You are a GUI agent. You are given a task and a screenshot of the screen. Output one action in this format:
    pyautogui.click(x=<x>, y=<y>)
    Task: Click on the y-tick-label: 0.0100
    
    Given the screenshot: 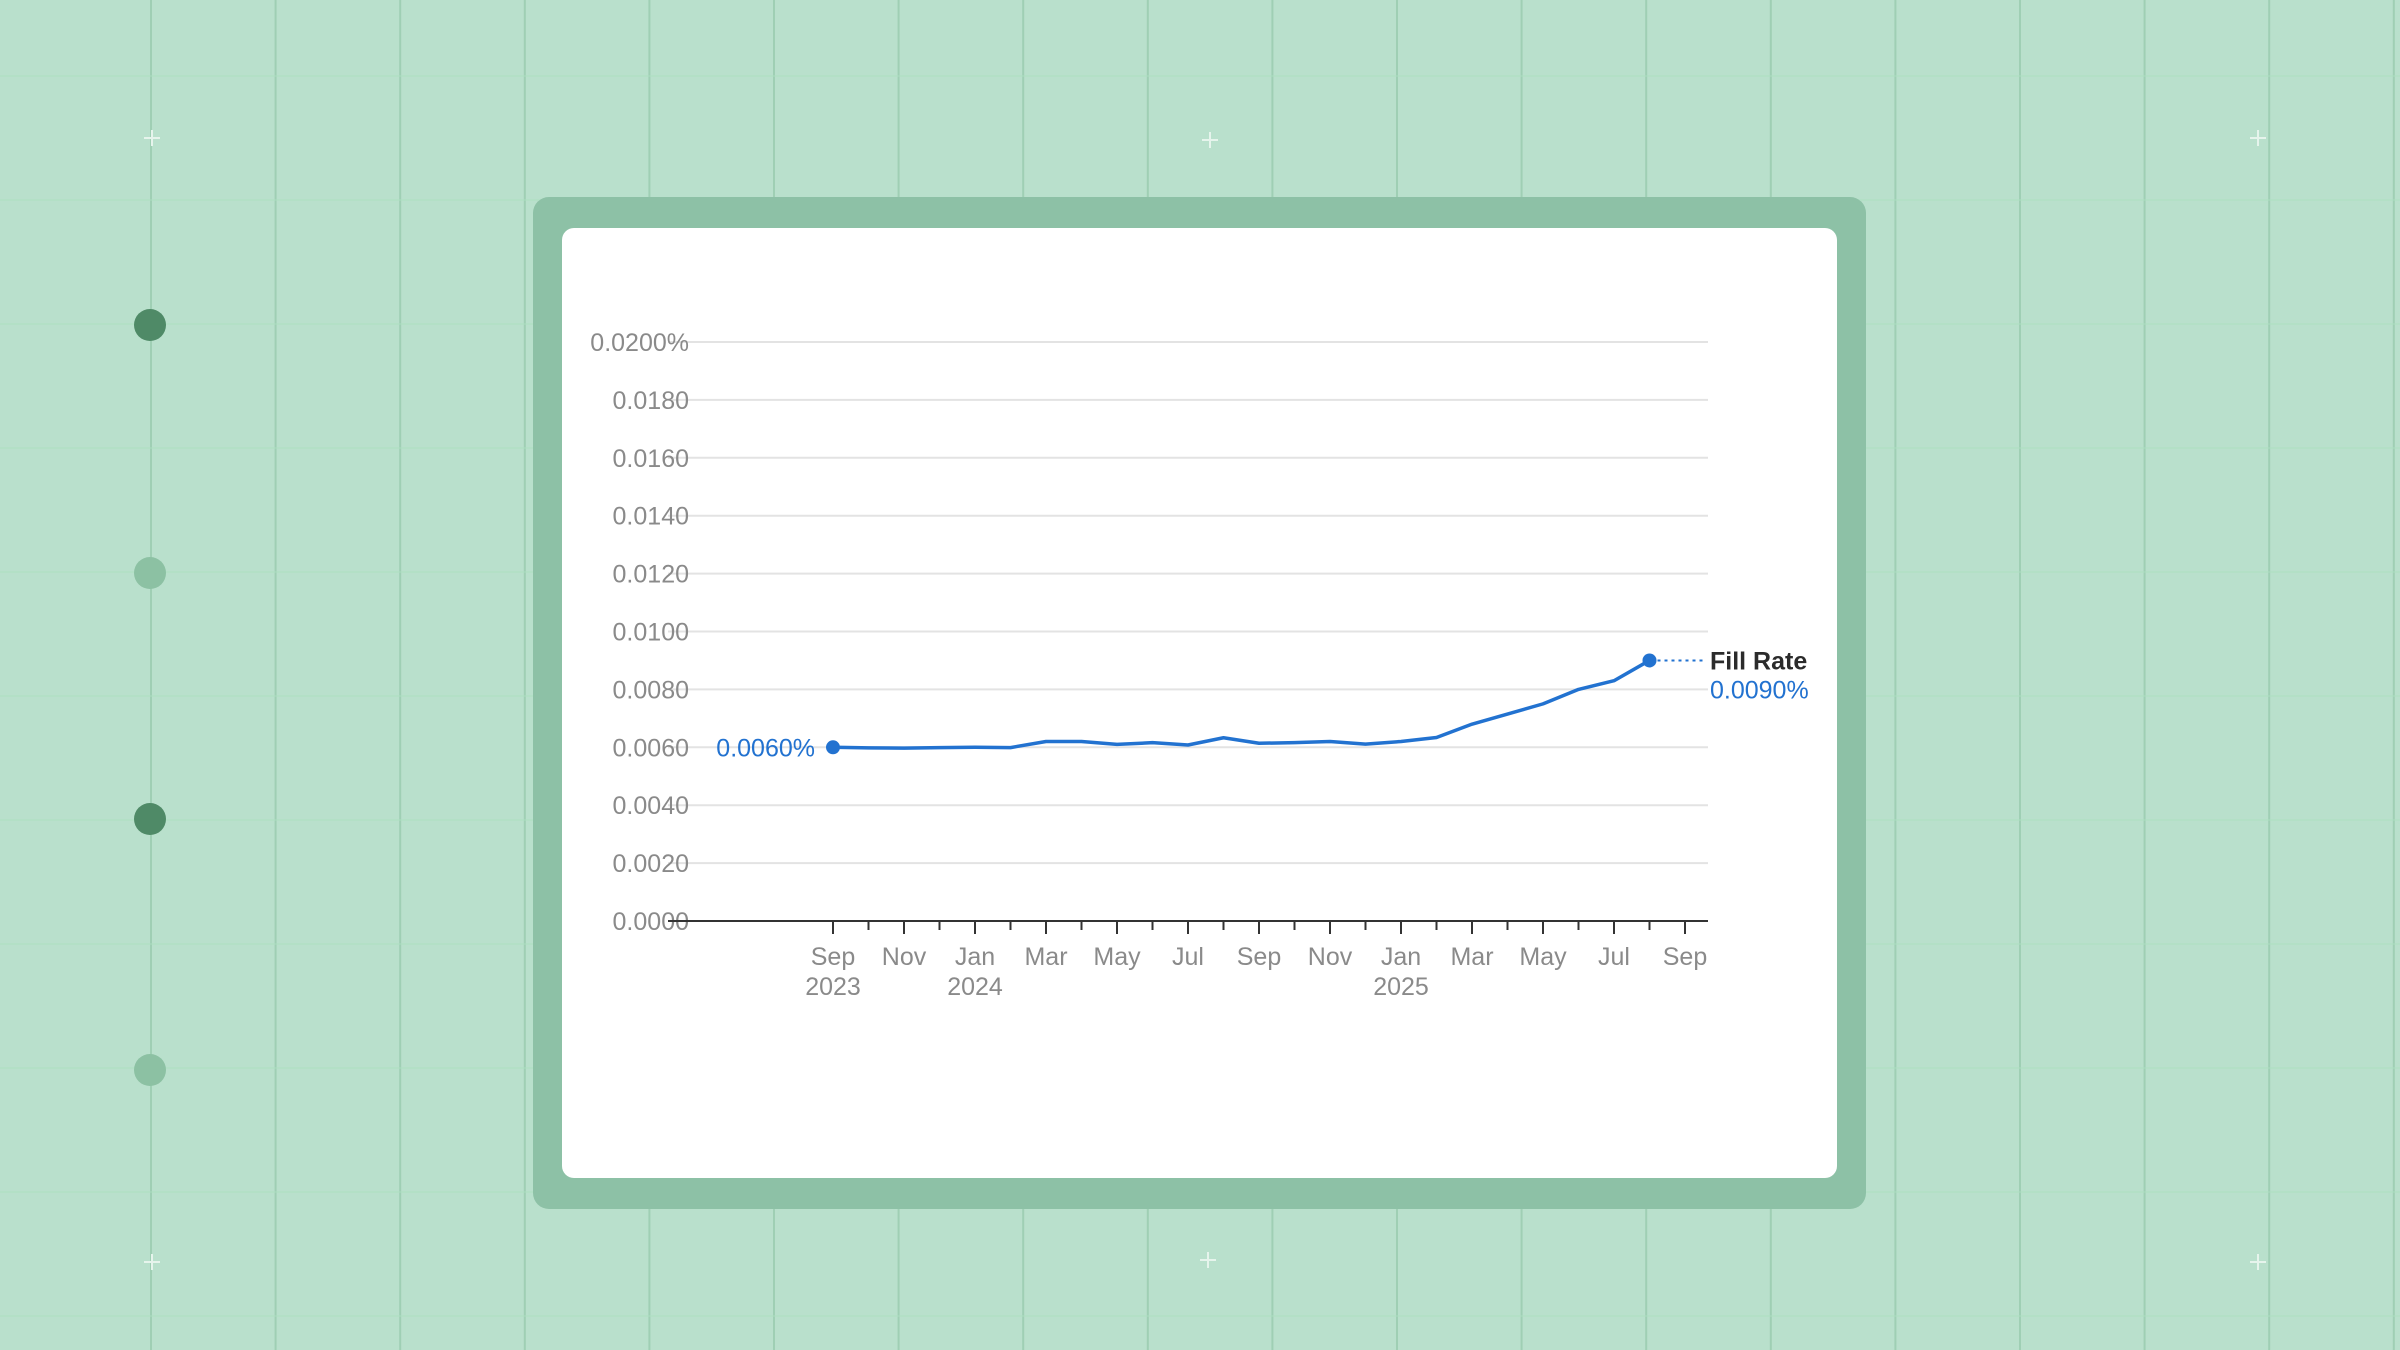 What is the action you would take?
    pyautogui.click(x=651, y=633)
    